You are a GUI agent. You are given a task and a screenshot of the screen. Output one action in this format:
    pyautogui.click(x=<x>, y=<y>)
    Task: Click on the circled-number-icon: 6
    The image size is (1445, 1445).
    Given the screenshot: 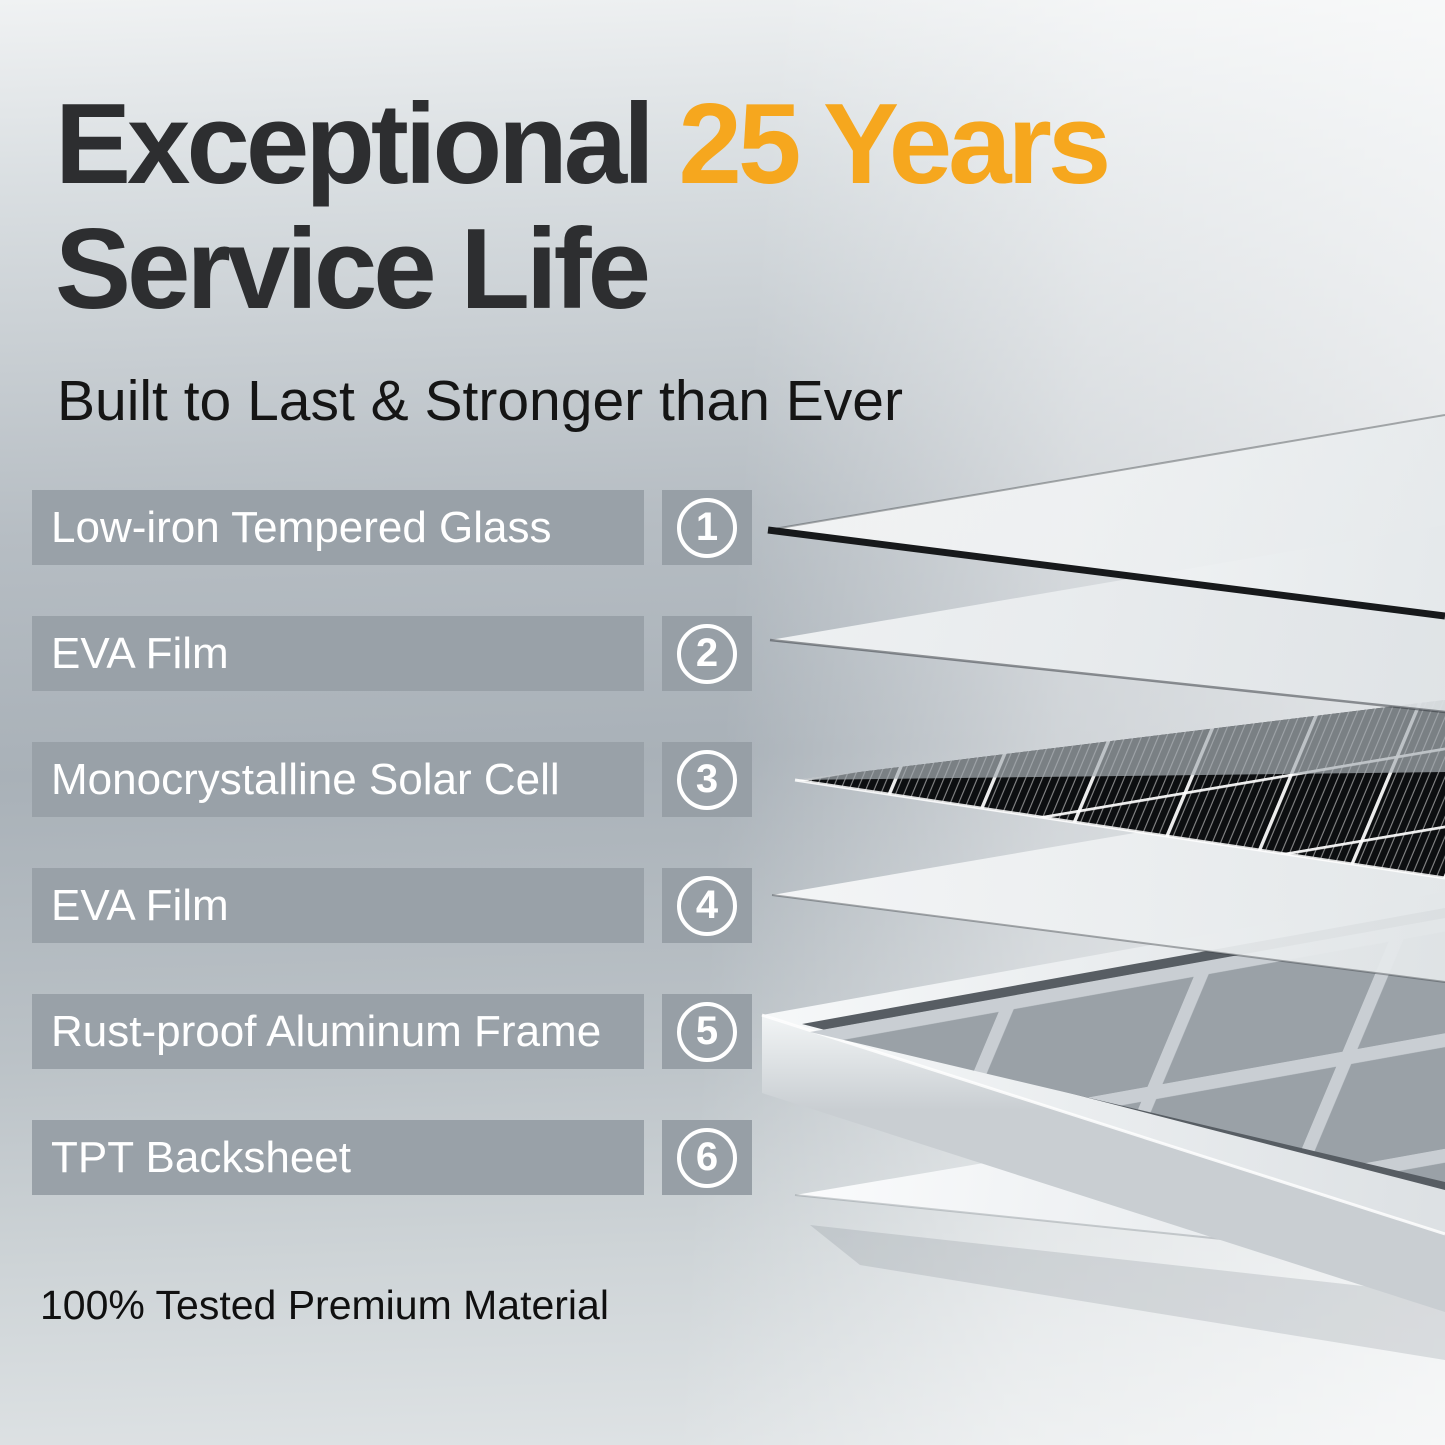 What is the action you would take?
    pyautogui.click(x=707, y=1157)
    